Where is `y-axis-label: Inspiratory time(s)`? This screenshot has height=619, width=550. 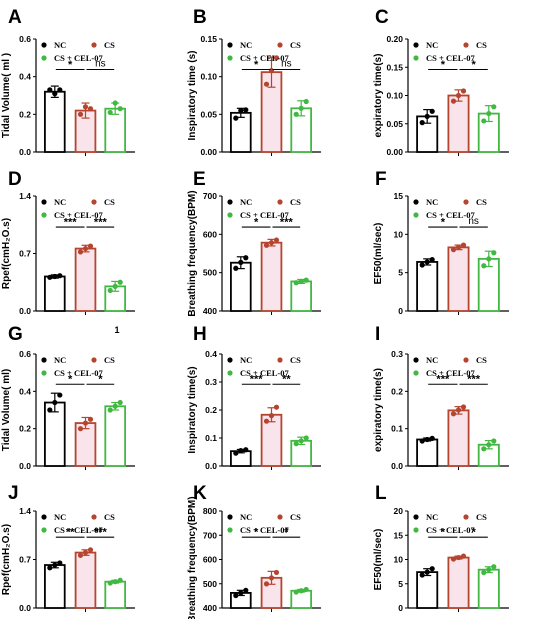 y-axis-label: Inspiratory time(s) is located at coordinates (192, 409).